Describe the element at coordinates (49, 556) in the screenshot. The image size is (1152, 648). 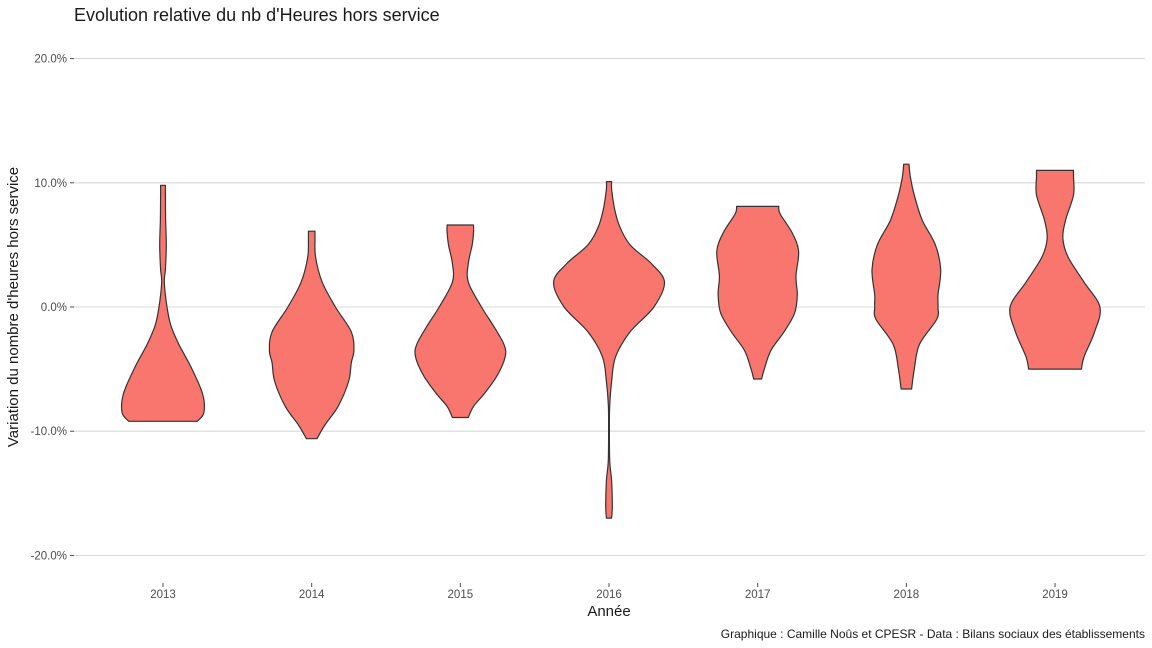
I see `y-tick-label: -20.0%` at that location.